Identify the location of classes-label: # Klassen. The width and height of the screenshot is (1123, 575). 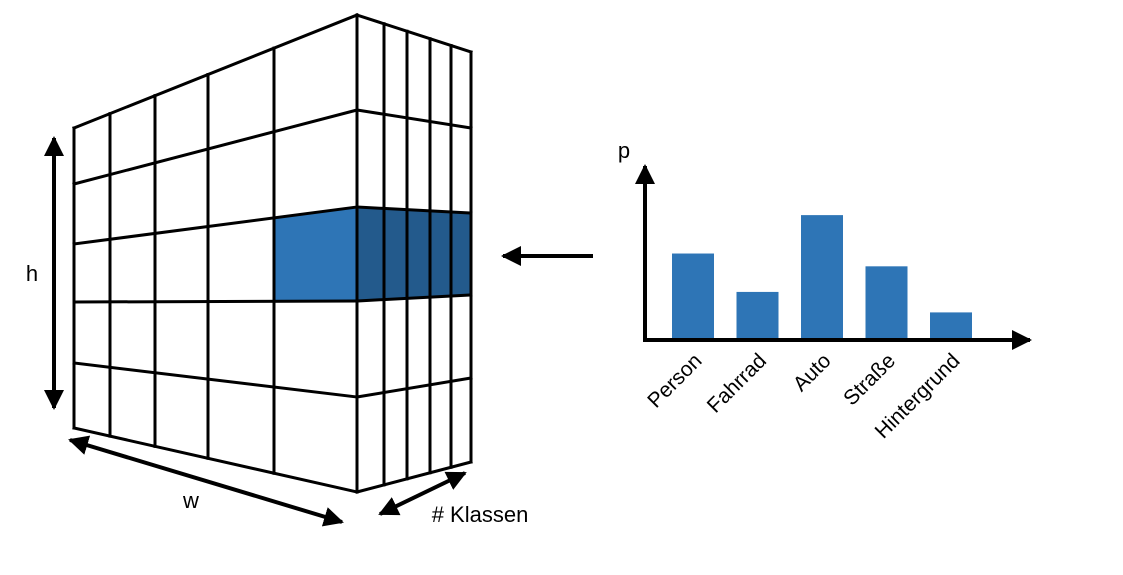
(480, 514).